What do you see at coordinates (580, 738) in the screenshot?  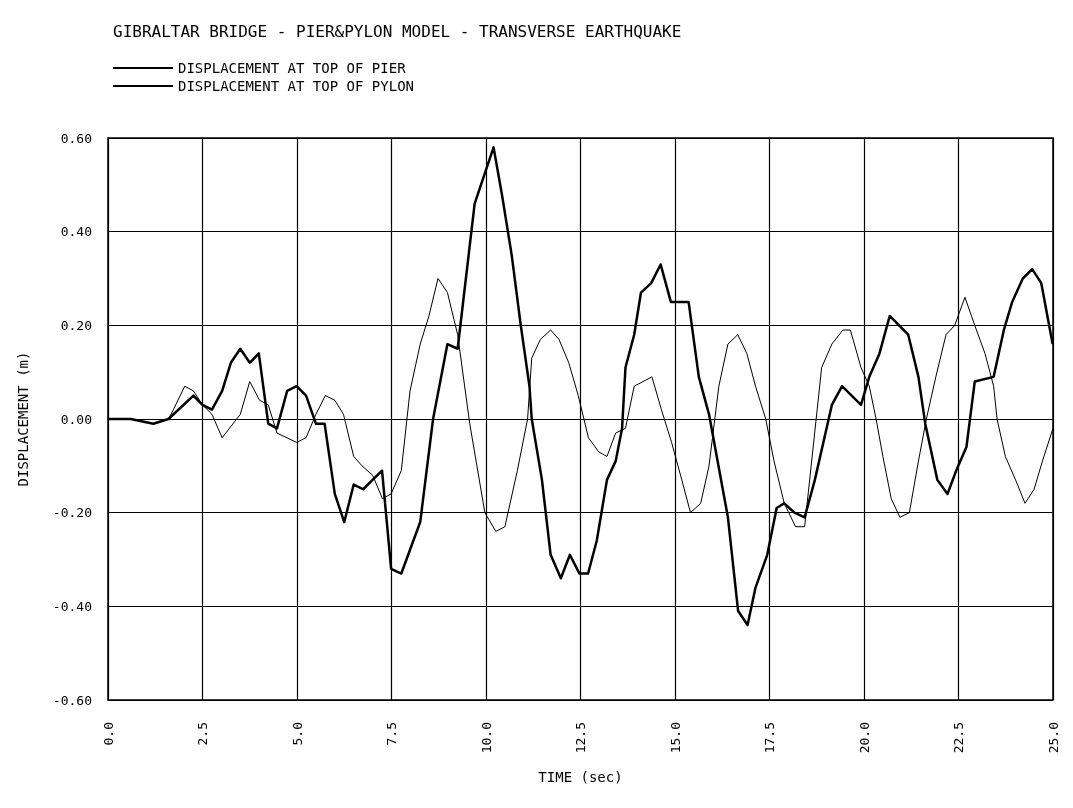 I see `x-tick-label: 12.5` at bounding box center [580, 738].